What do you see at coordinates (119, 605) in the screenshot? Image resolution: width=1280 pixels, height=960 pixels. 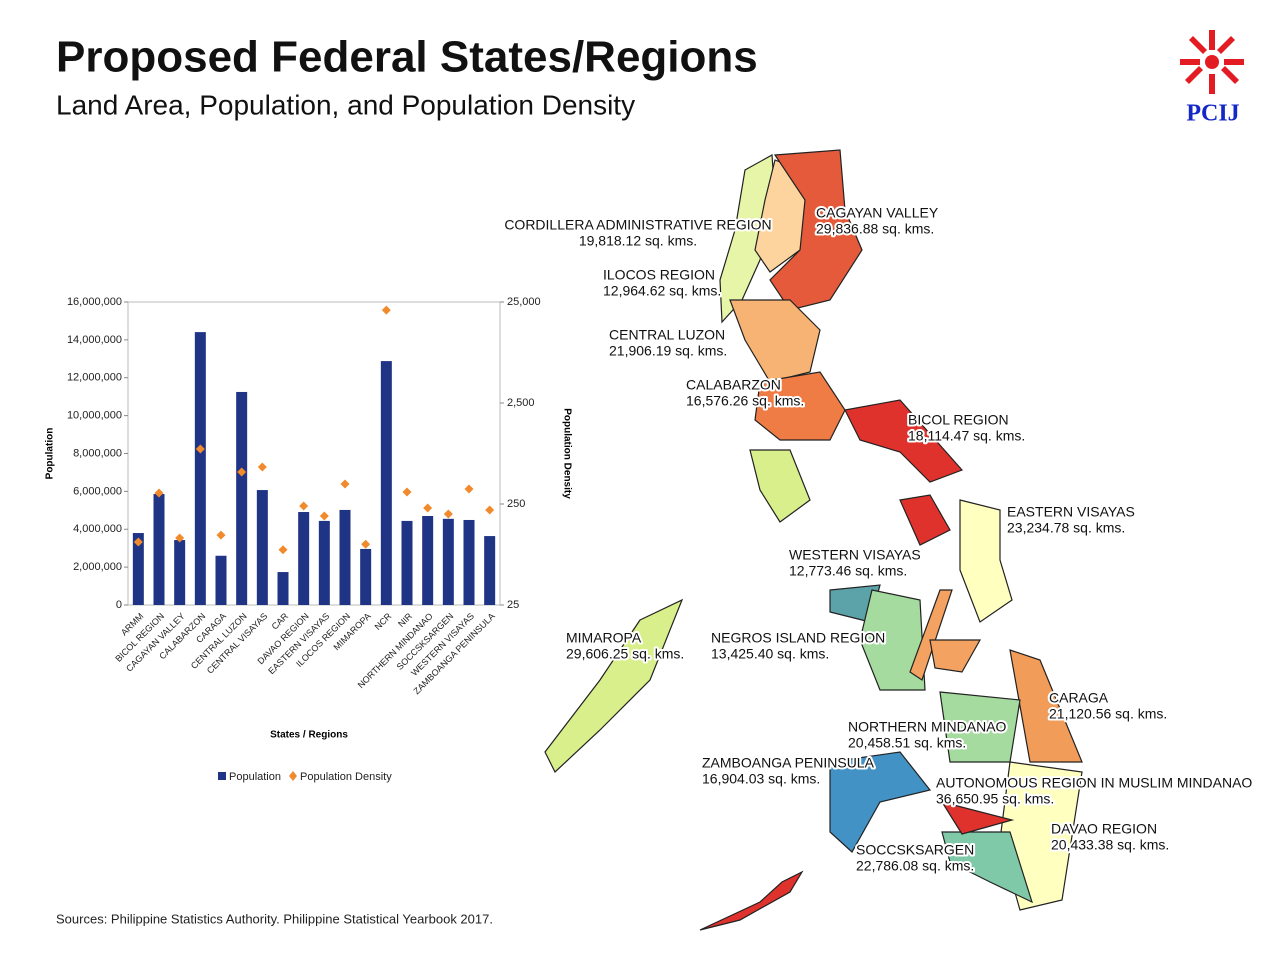 I see `y-tick-label: 0` at bounding box center [119, 605].